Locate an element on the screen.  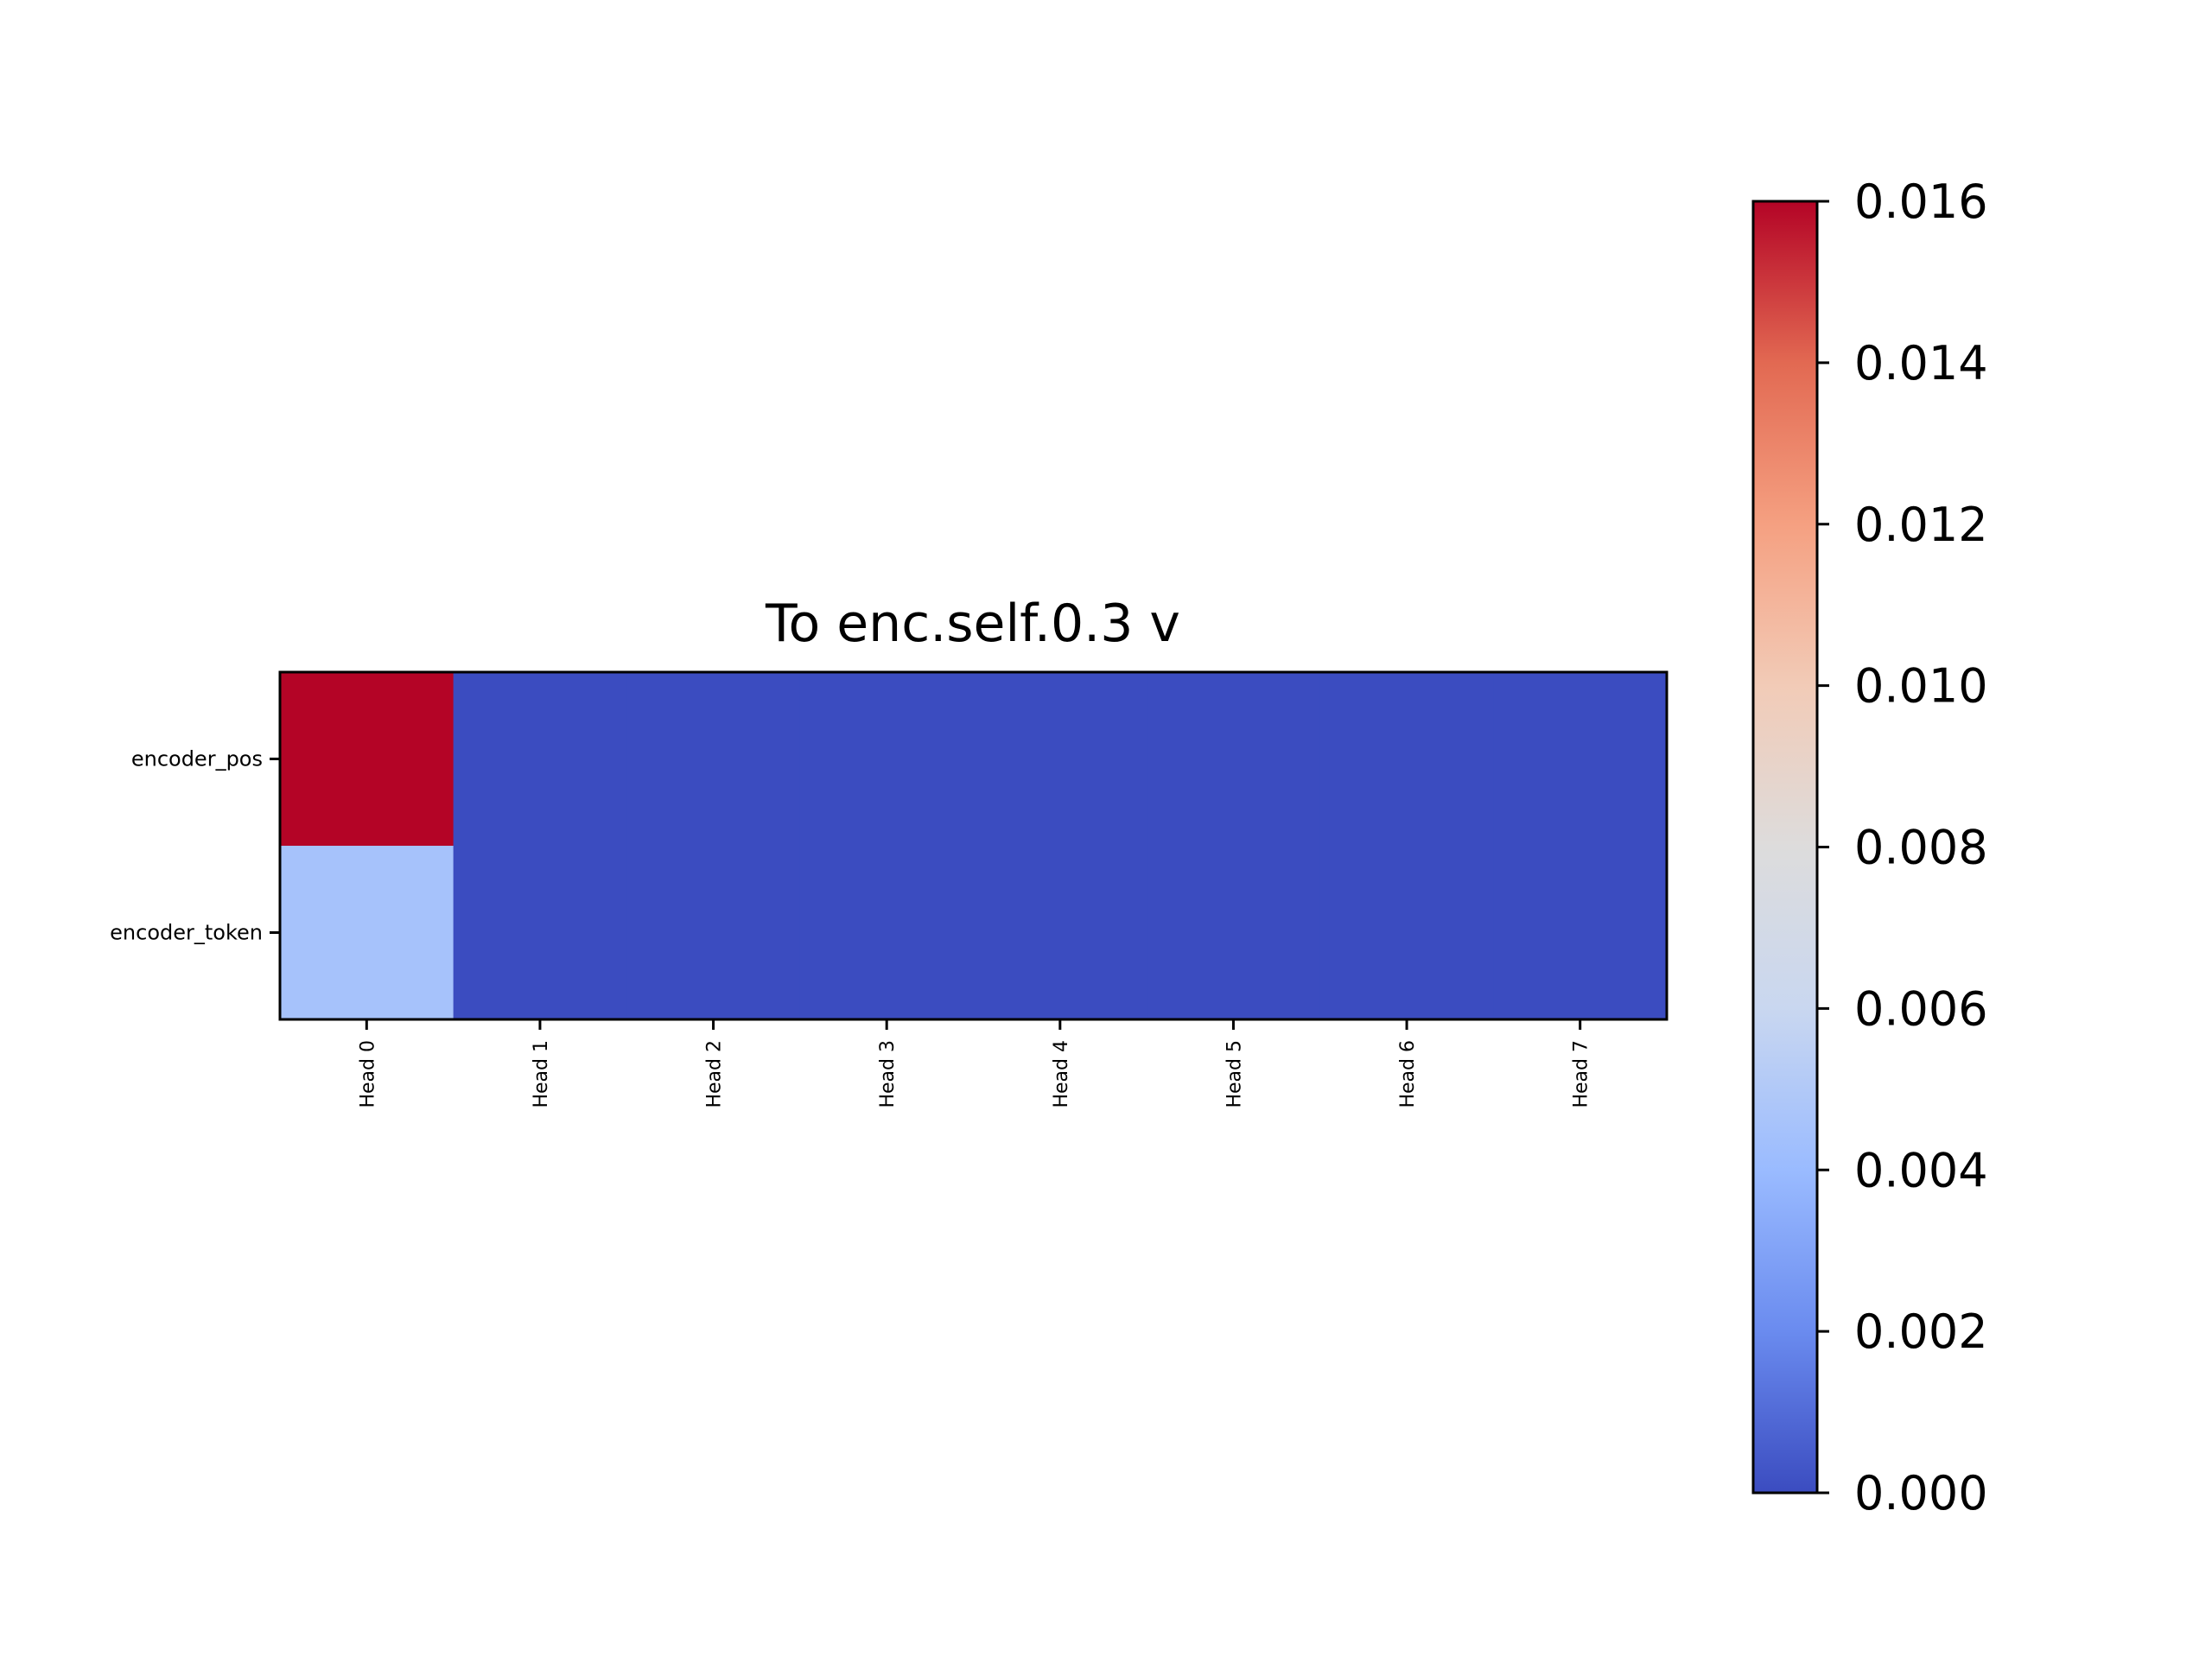
colorbar-tick-label: 0.004 is located at coordinates (1921, 1170).